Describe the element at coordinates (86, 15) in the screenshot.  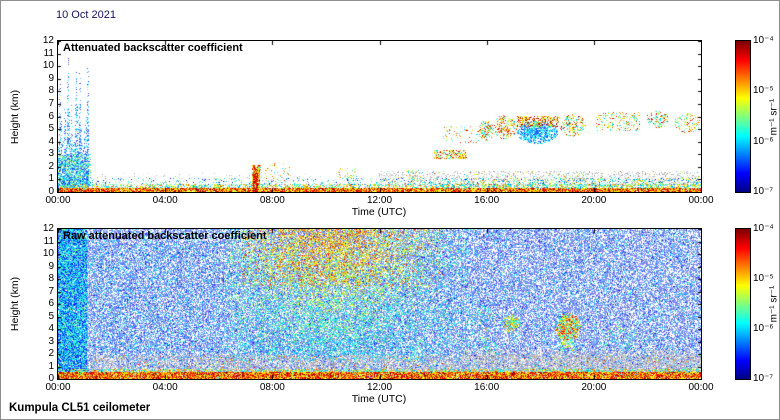
I see `date-label: 10 Oct 2021` at that location.